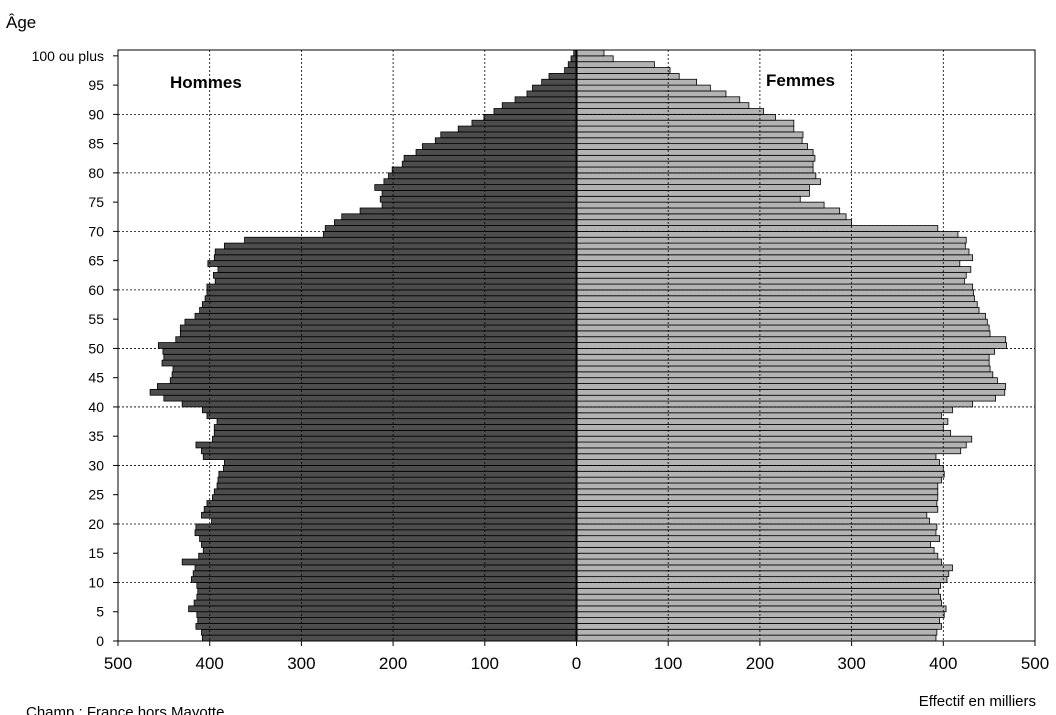  I want to click on x-tick-label: 300, so click(301, 663).